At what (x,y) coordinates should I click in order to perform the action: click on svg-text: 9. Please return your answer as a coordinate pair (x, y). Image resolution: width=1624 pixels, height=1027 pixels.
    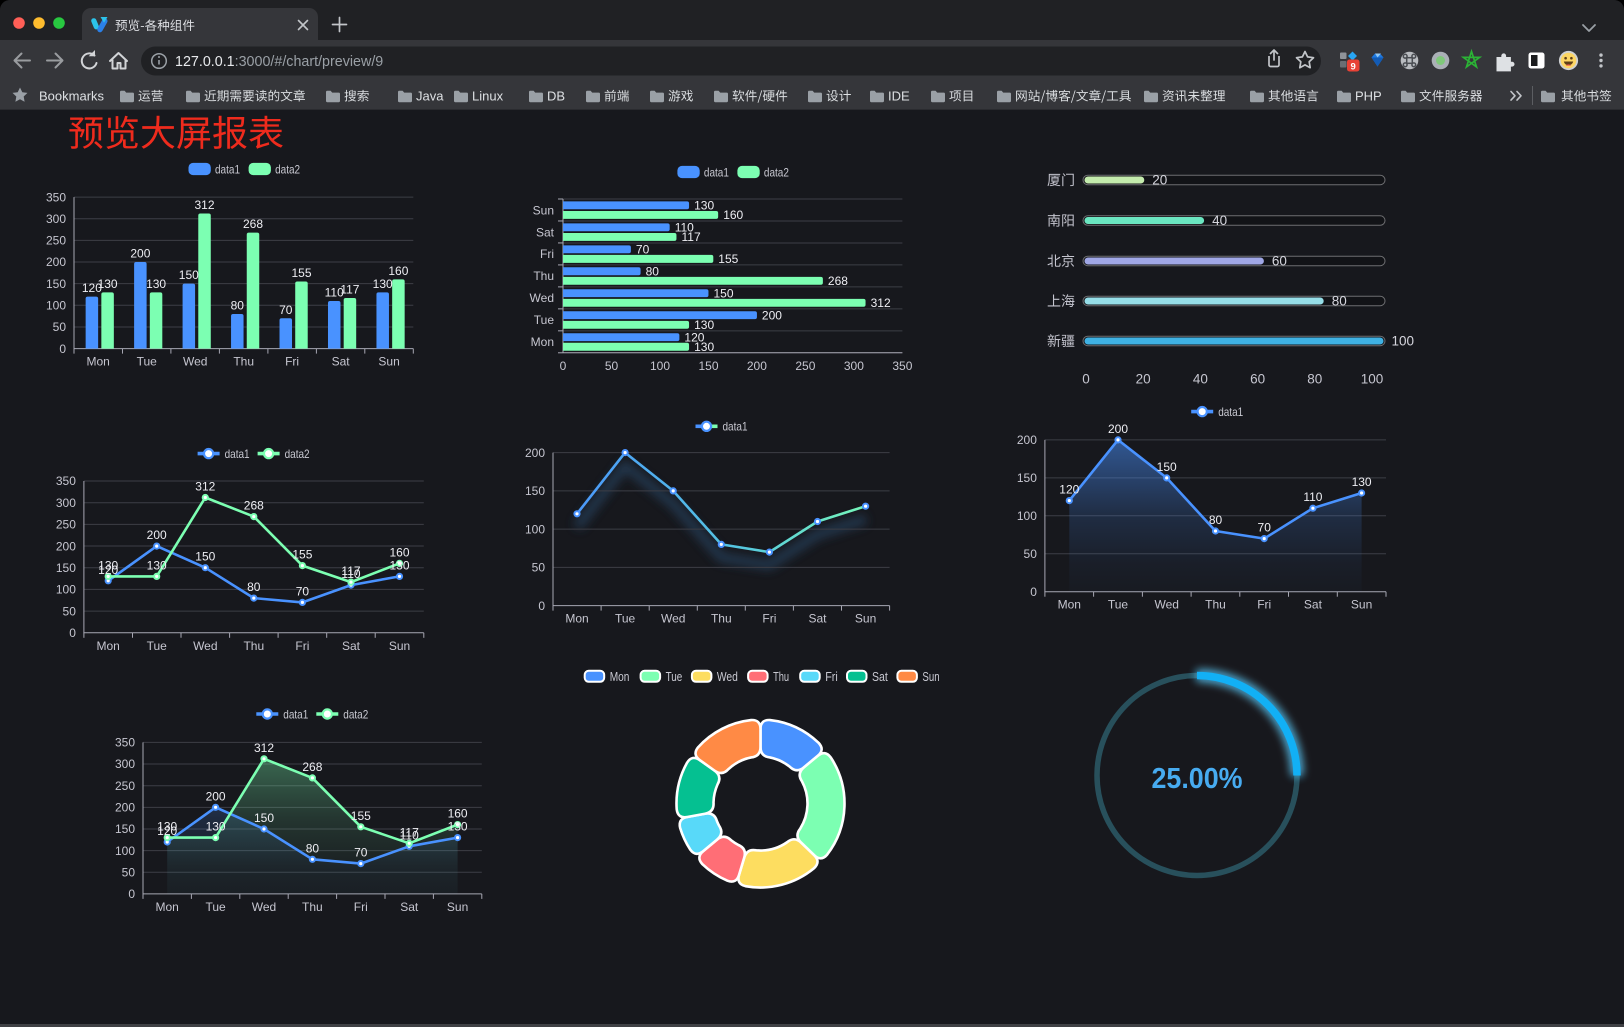
    Looking at the image, I should click on (1353, 67).